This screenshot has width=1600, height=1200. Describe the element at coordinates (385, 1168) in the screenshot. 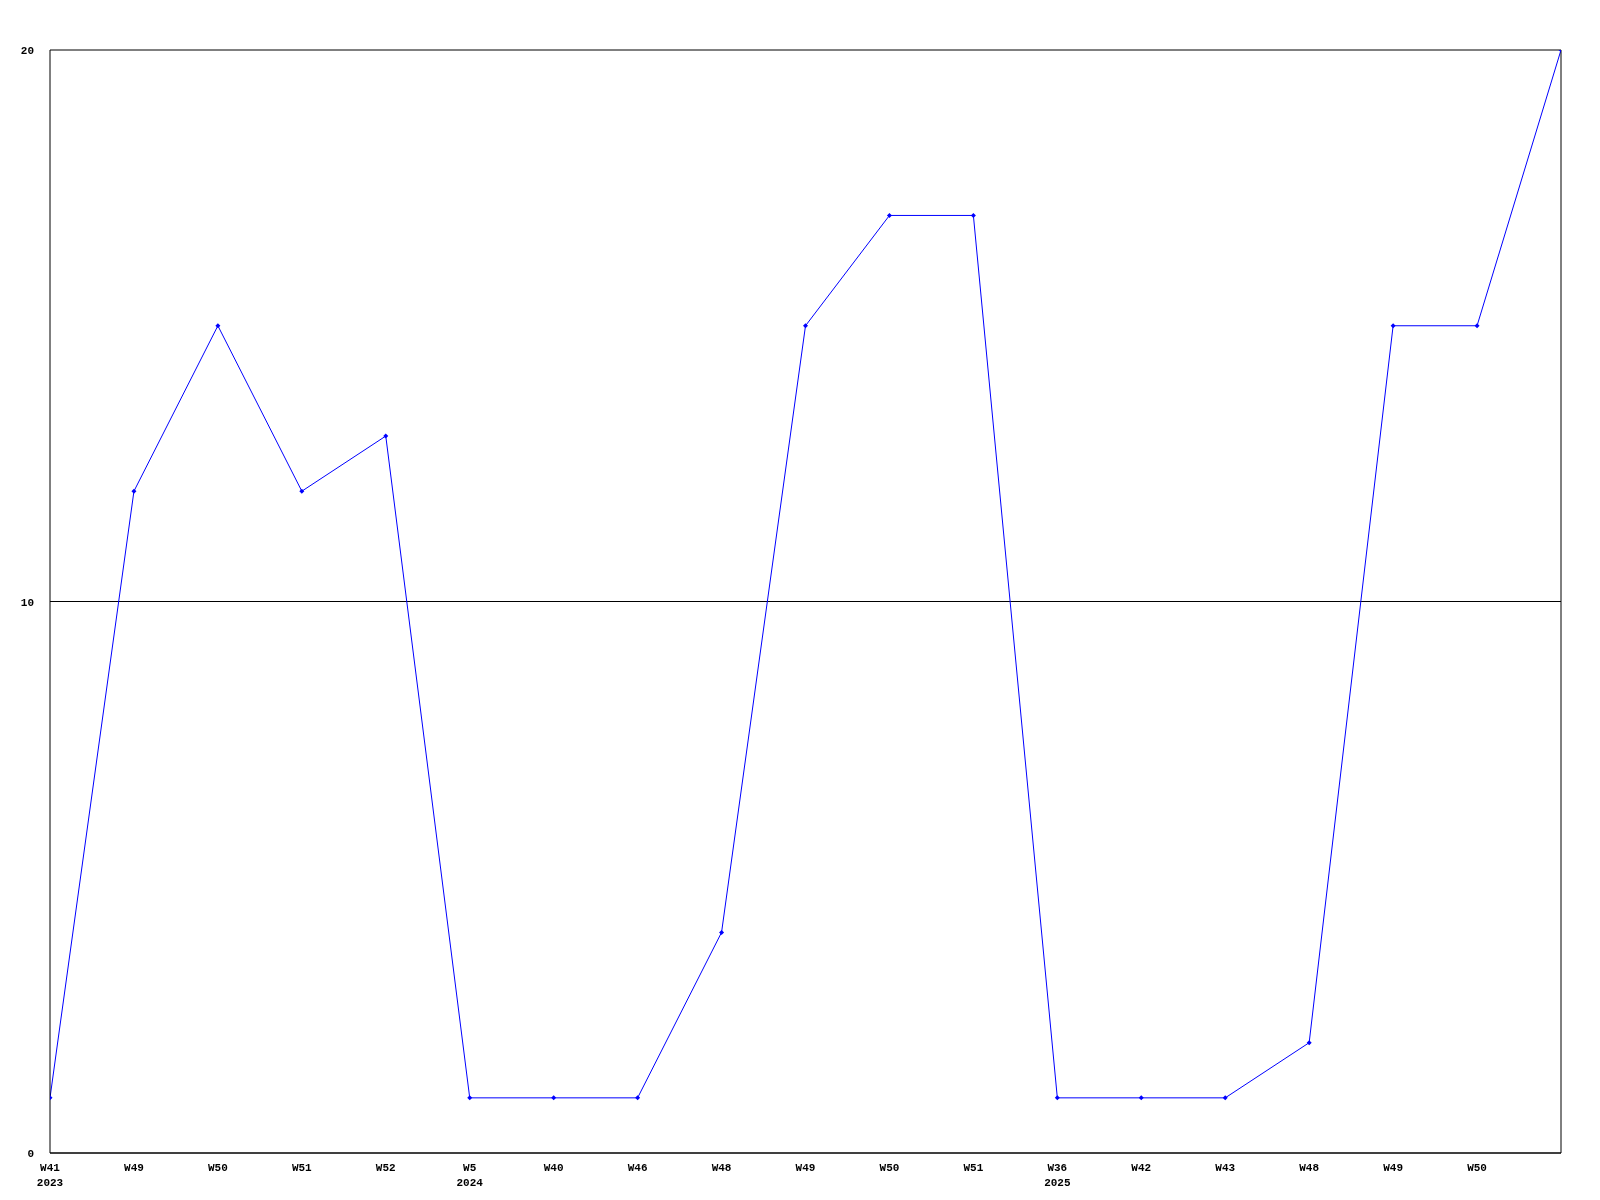

I see `x-tick-label: W52` at that location.